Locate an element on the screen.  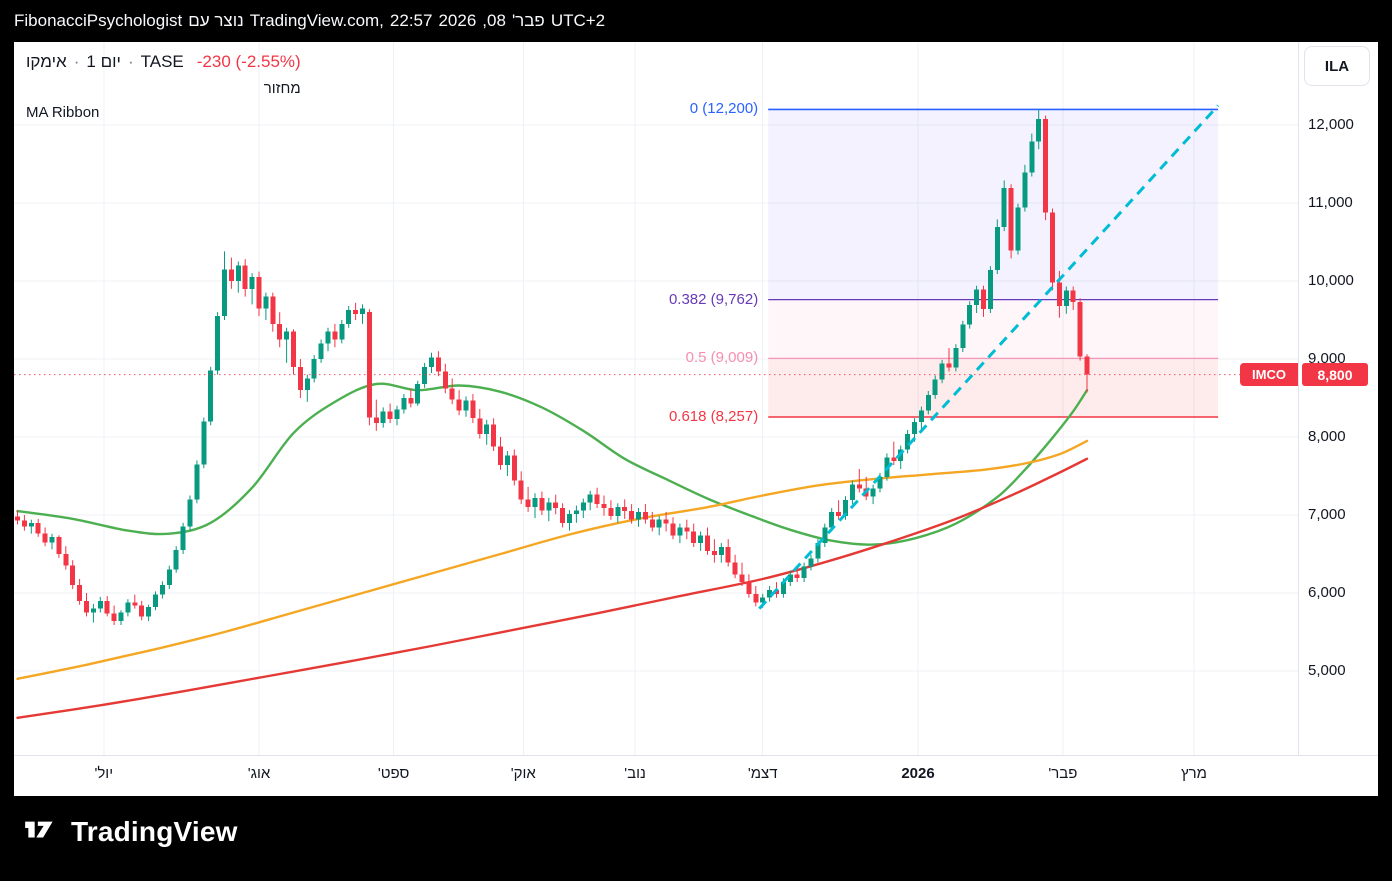
fib-level-label: 0.382 (9,762) is located at coordinates (713, 299).